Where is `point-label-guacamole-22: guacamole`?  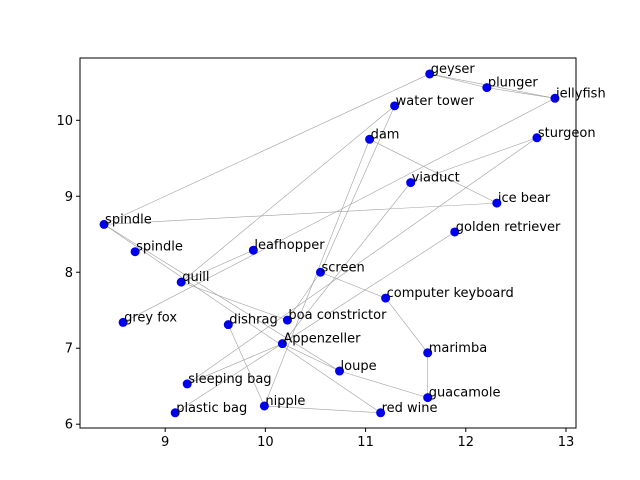 point-label-guacamole-22: guacamole is located at coordinates (465, 393).